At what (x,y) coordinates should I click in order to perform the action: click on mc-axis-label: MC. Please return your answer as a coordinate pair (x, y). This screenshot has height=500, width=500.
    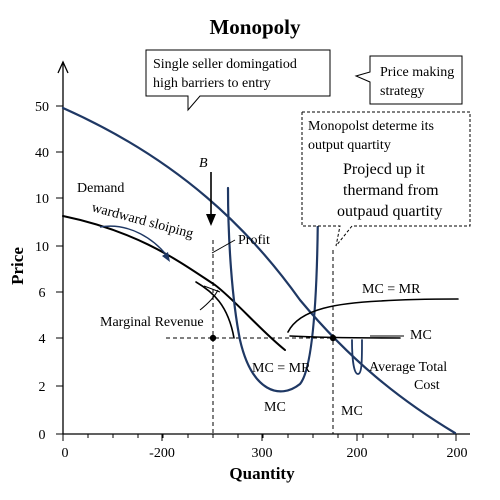
    Looking at the image, I should click on (352, 411).